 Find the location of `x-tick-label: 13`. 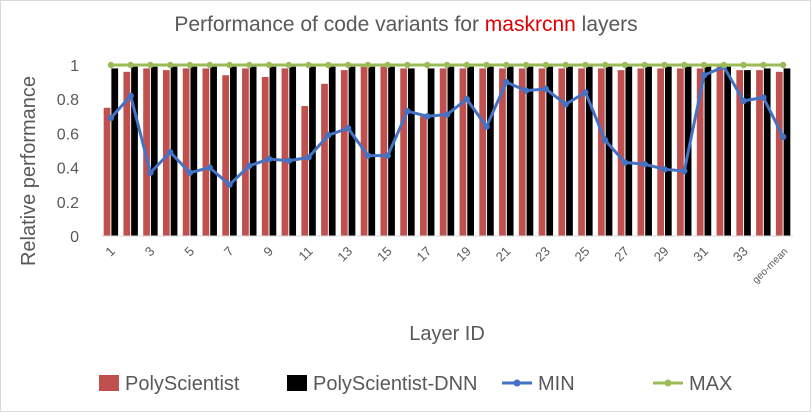

x-tick-label: 13 is located at coordinates (344, 254).